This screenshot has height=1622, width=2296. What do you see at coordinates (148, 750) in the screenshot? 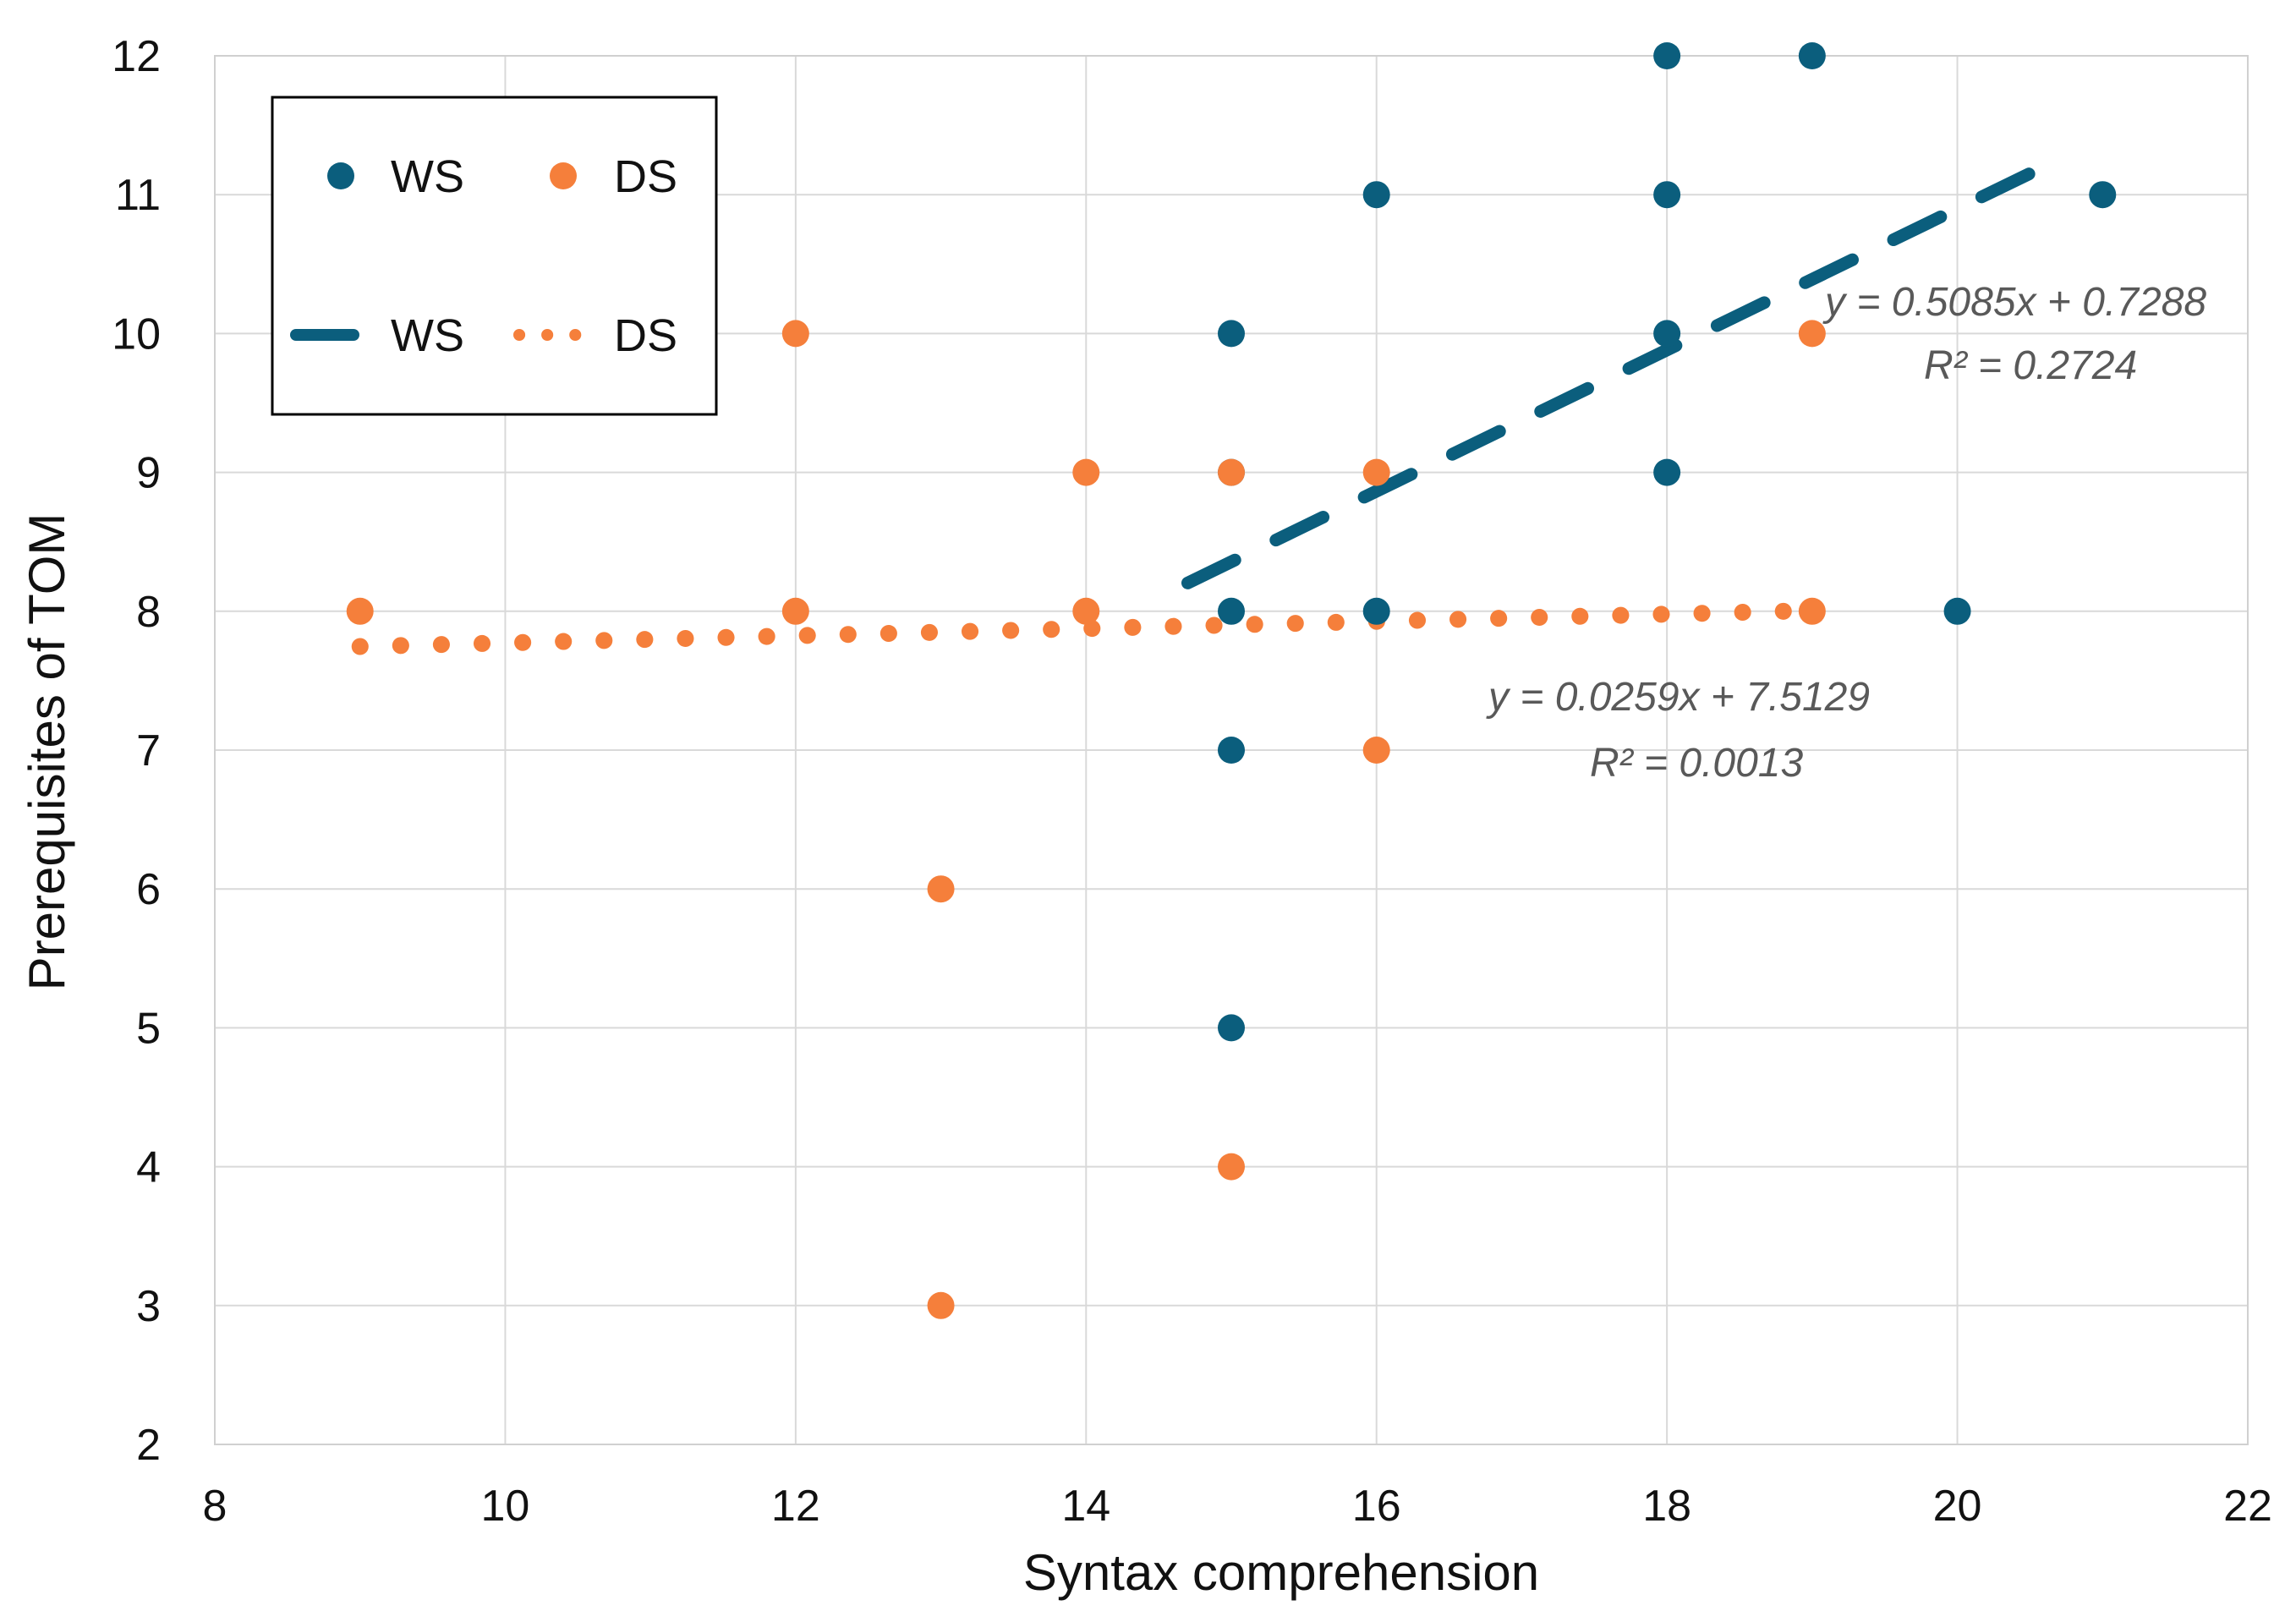
I see `y-tick-label: 7` at bounding box center [148, 750].